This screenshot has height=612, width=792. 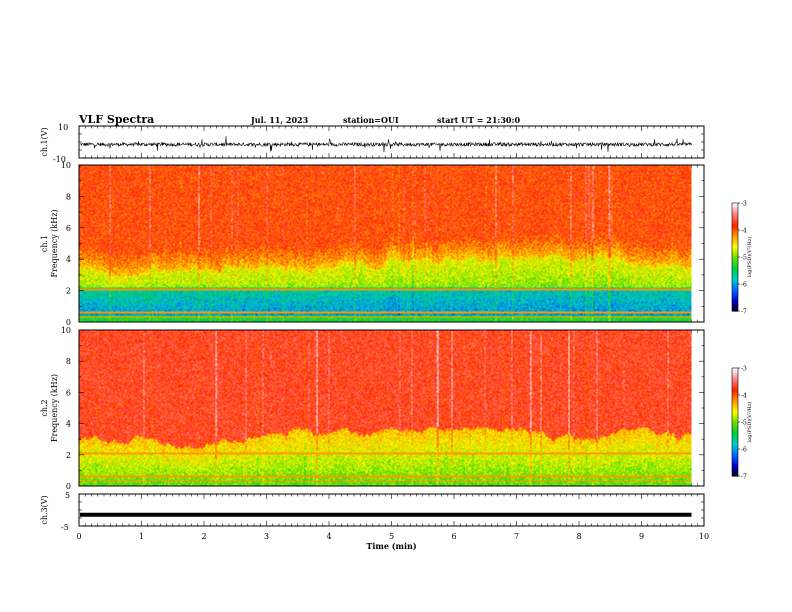 I want to click on y-axis-label: ch.1(V), so click(x=44, y=141).